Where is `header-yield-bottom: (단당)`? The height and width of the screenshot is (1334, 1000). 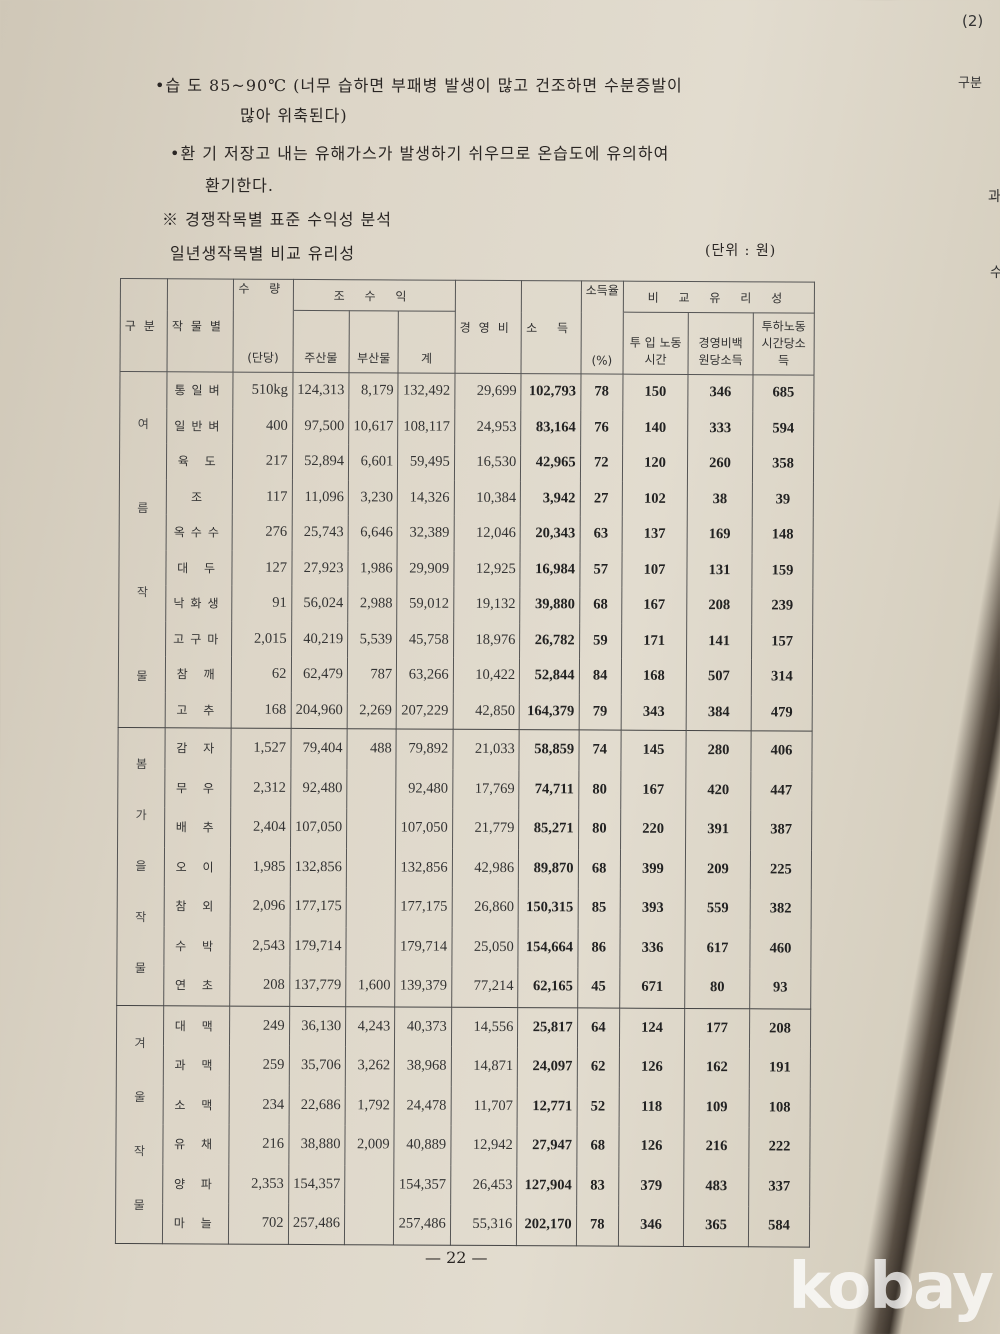
header-yield-bottom: (단당) is located at coordinates (263, 341).